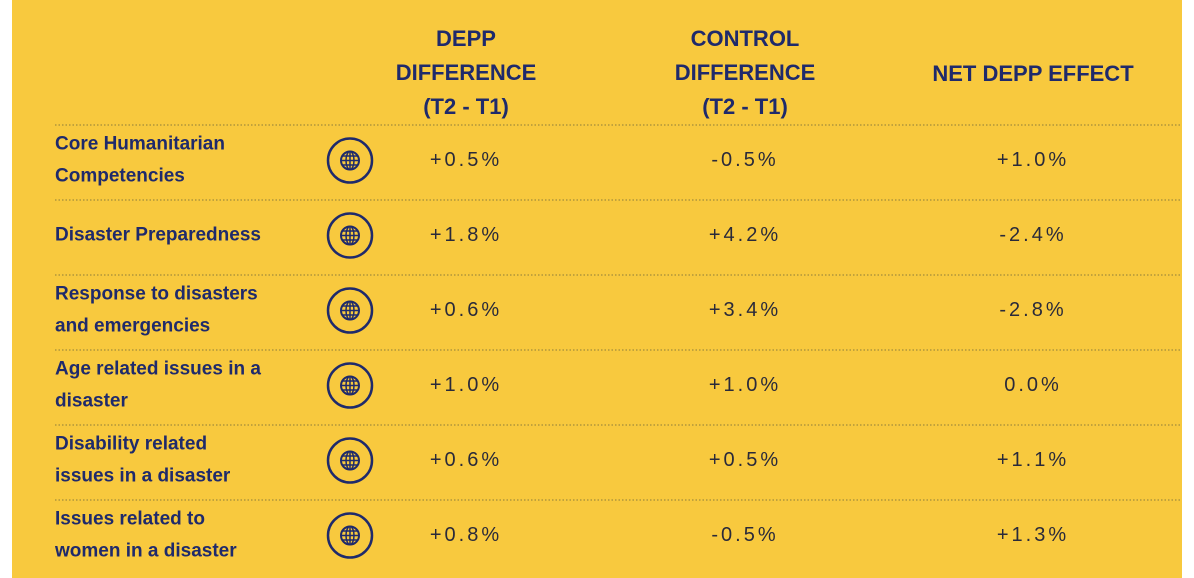  Describe the element at coordinates (145, 551) in the screenshot. I see `row-label: women in a disaster` at that location.